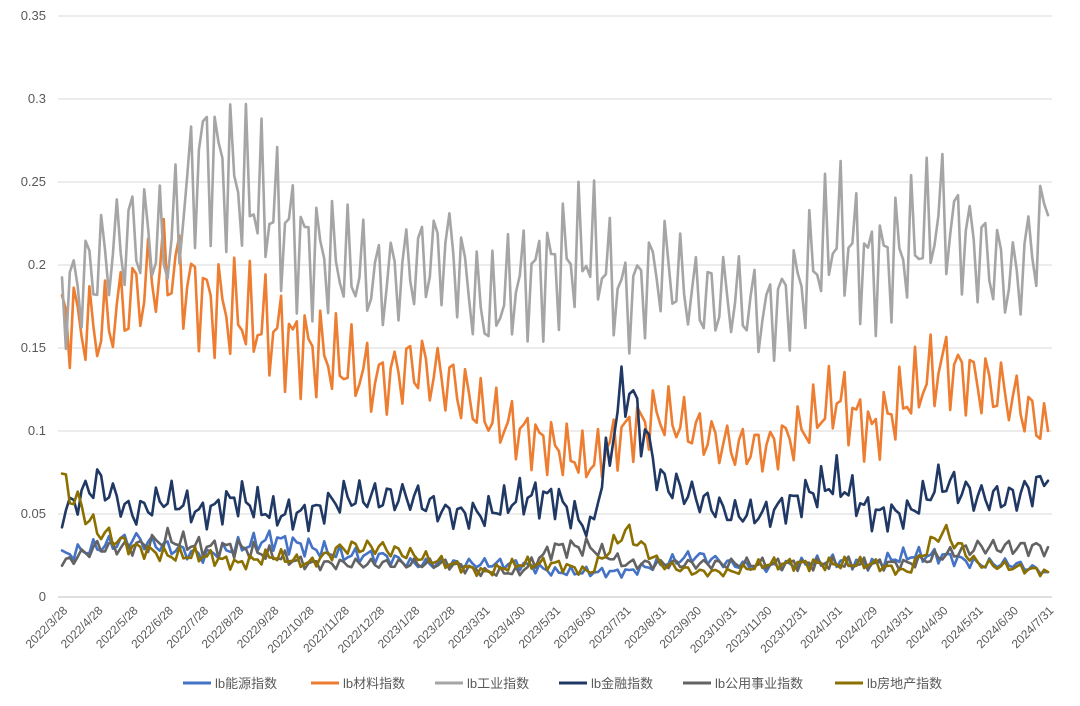  I want to click on y-tick-label: 0, so click(42, 596).